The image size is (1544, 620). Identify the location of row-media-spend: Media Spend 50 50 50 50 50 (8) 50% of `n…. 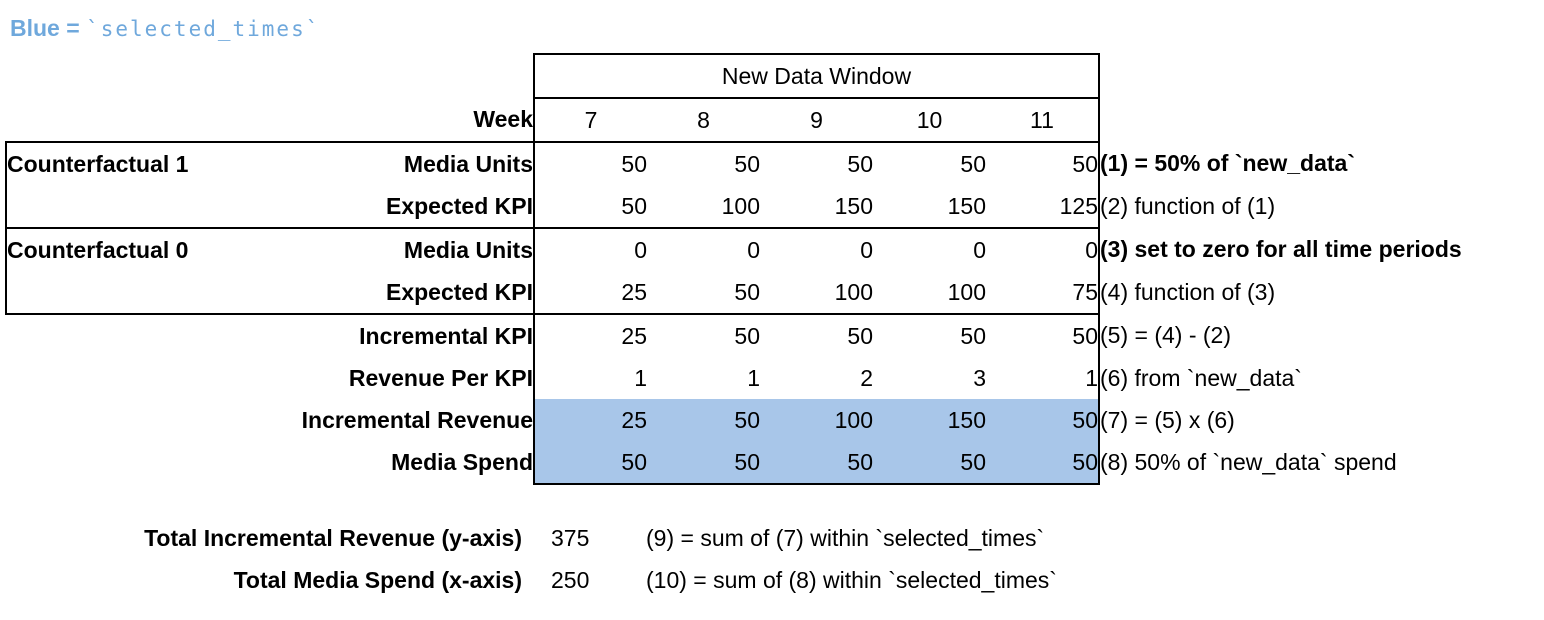
(772, 463).